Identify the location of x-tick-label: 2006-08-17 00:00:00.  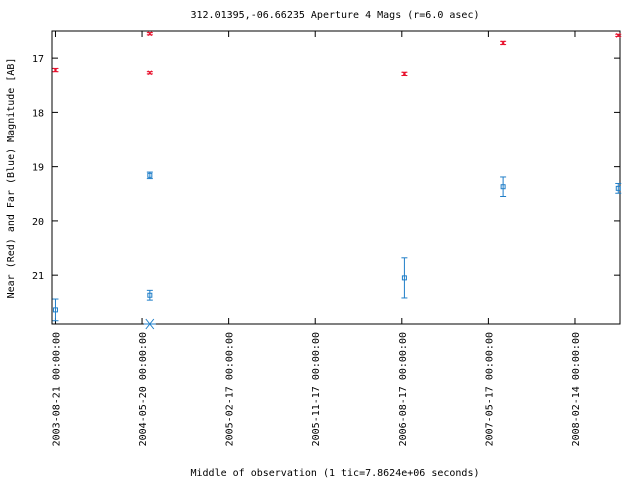
(403, 389).